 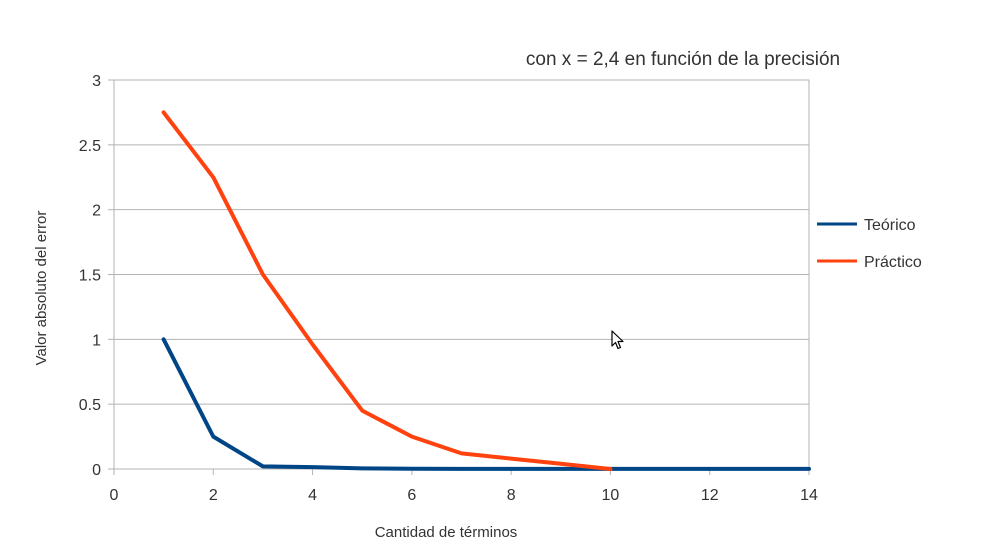 What do you see at coordinates (96, 81) in the screenshot?
I see `y-tick-label: 3` at bounding box center [96, 81].